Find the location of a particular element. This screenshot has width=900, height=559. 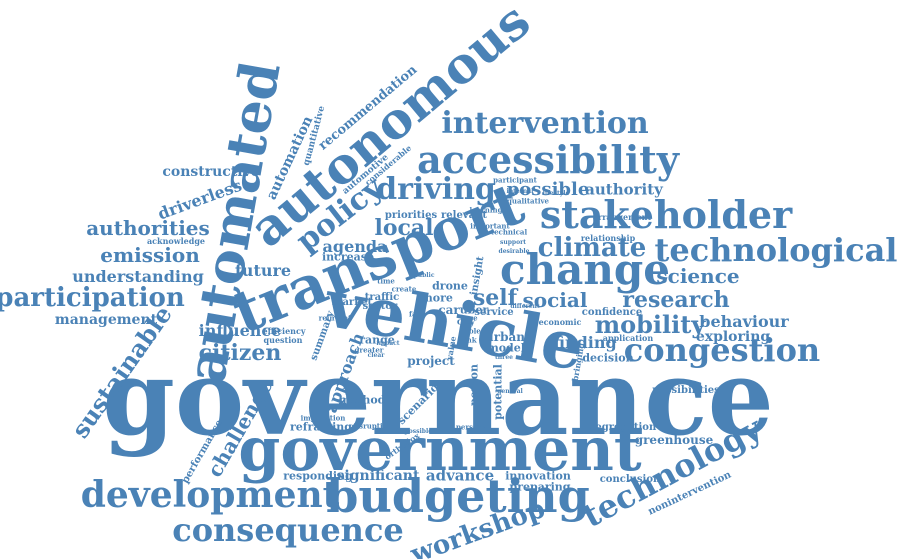

word-greenhouse: greenhouse is located at coordinates (674, 440).